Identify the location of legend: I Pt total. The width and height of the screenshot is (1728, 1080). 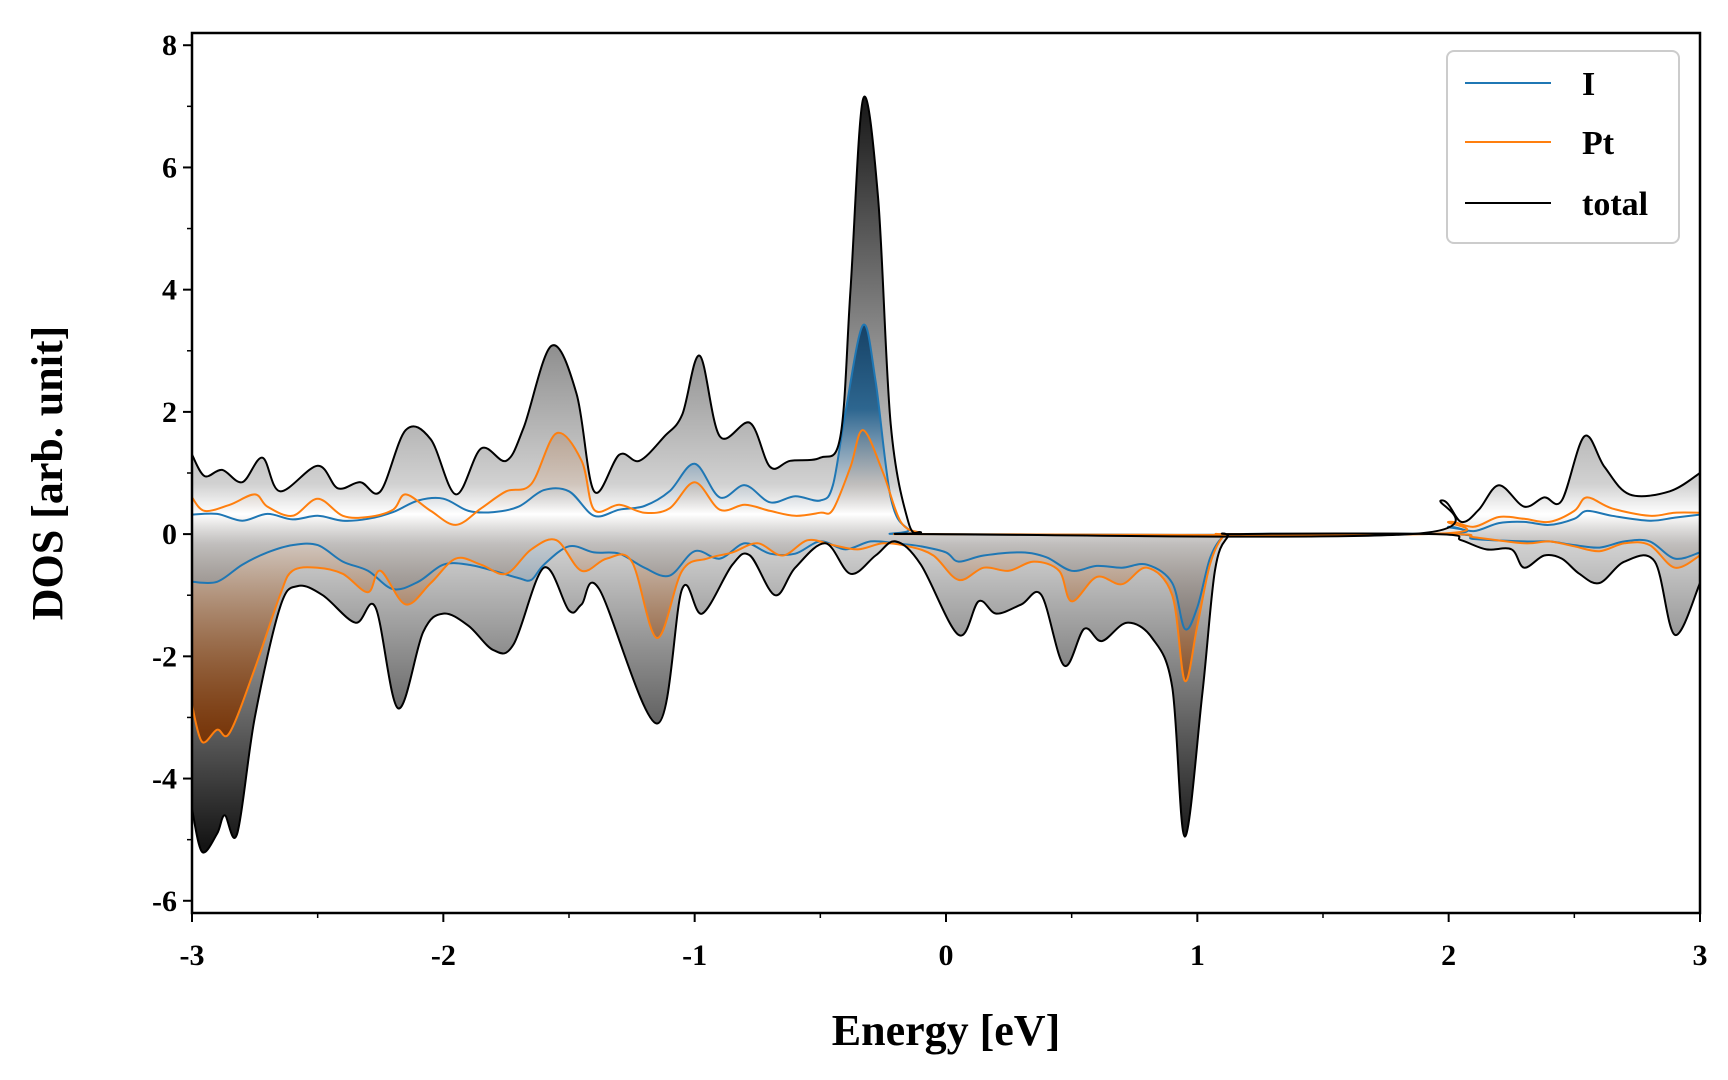
(1563, 147).